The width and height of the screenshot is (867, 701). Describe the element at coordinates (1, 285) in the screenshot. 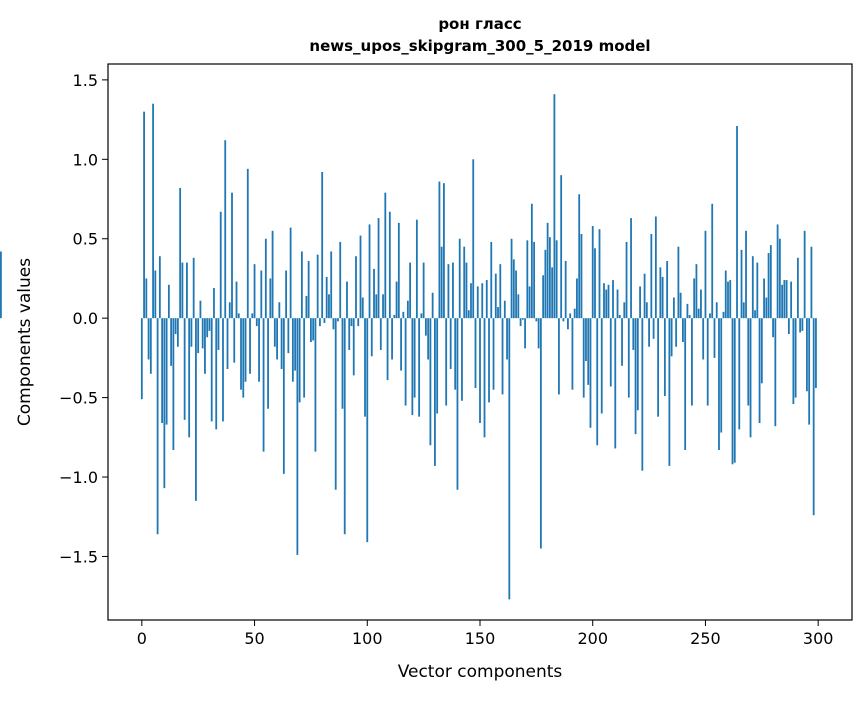

I see `bar-undefined` at that location.